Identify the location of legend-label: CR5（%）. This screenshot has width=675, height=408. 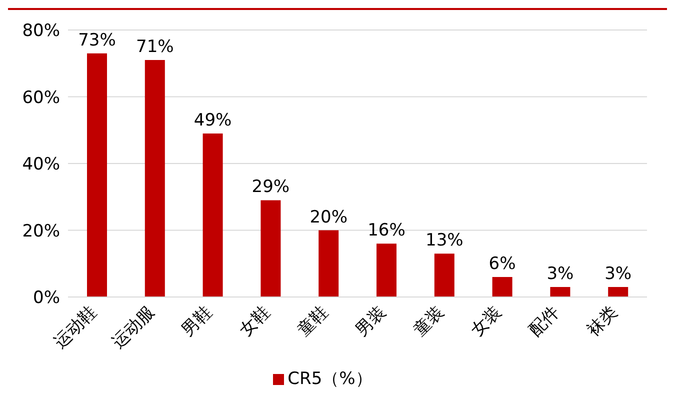
(330, 379).